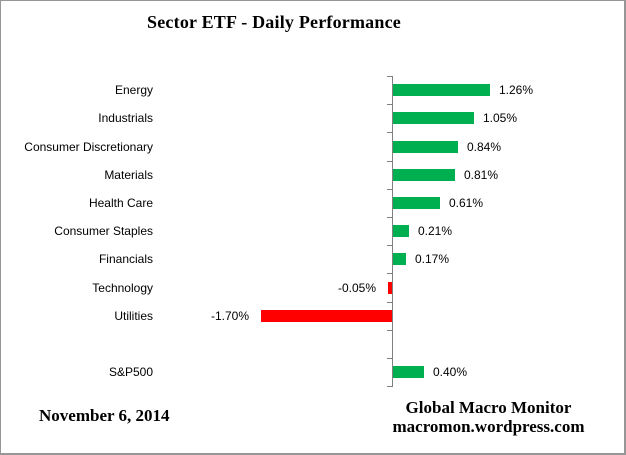 The image size is (626, 455). What do you see at coordinates (104, 415) in the screenshot?
I see `footer-date: November 6, 2014` at bounding box center [104, 415].